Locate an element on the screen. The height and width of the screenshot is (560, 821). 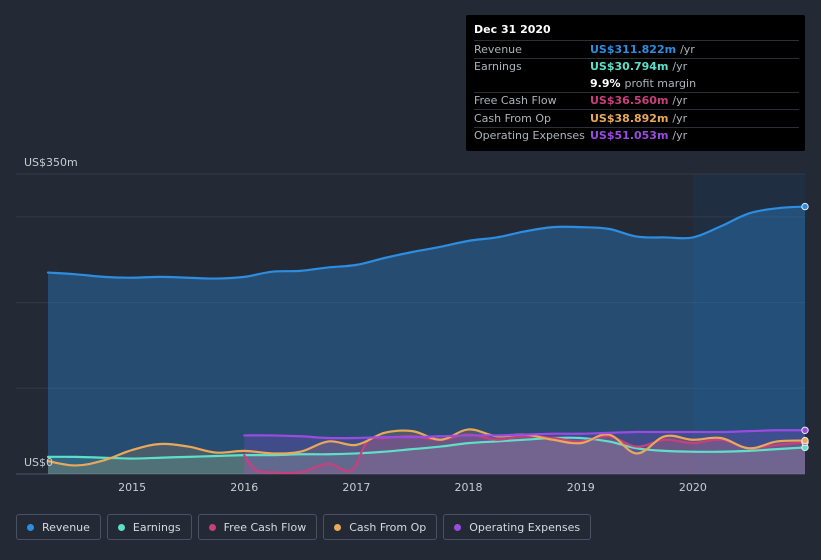
operating-expenses-area is located at coordinates (524, 452).